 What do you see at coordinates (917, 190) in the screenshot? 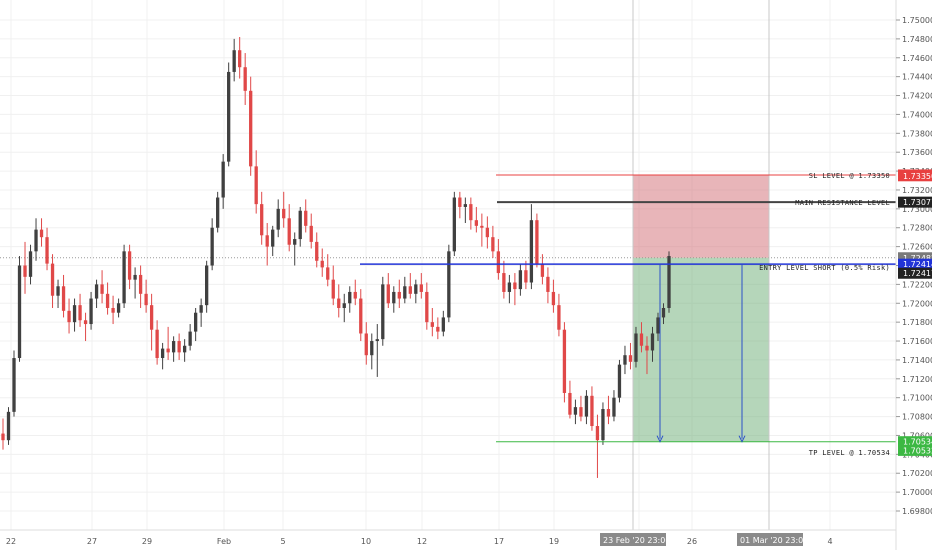
I see `y-tick-label: 1.73200` at bounding box center [917, 190].